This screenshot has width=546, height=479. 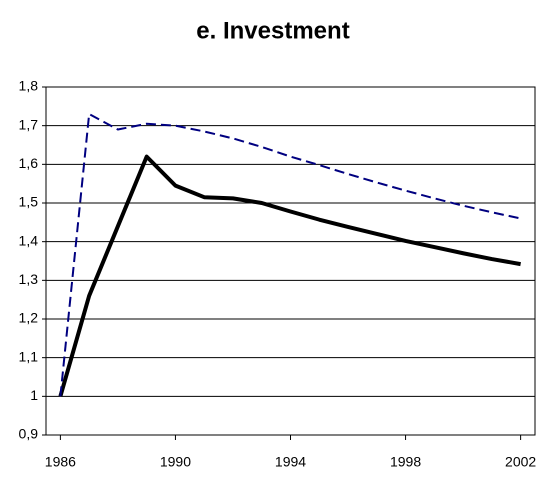 I want to click on x-tick-label: 2002, so click(x=520, y=462).